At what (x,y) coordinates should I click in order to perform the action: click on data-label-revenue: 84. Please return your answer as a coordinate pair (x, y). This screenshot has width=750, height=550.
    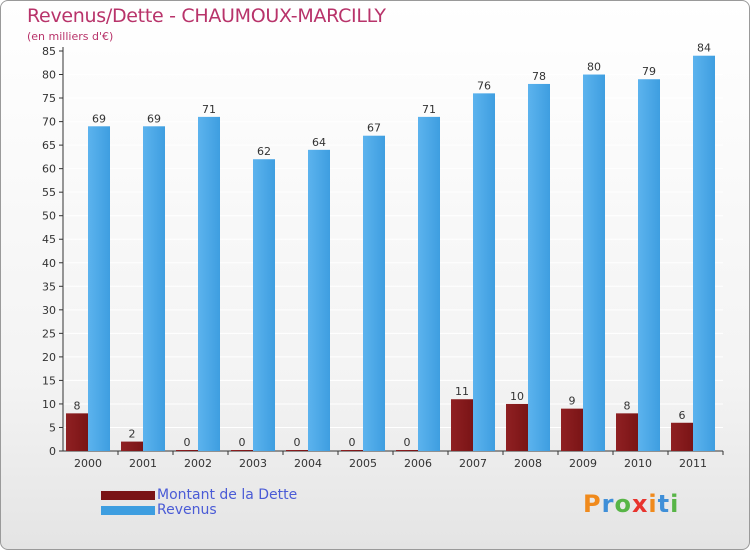
    Looking at the image, I should click on (704, 48).